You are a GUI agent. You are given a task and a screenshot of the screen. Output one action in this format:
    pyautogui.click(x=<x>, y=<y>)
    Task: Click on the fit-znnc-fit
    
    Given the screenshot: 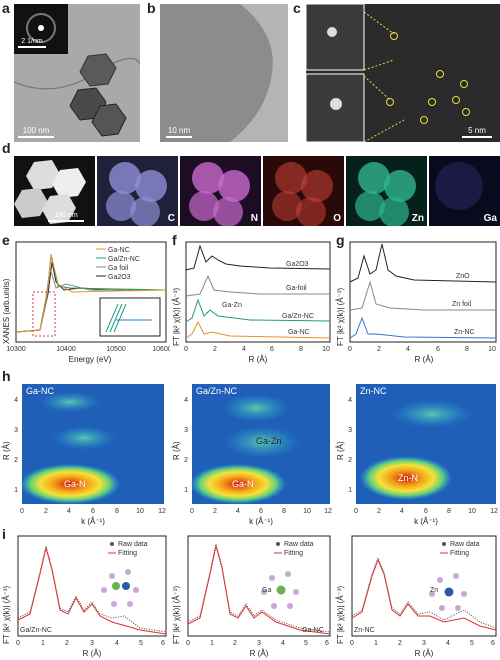 What is the action you would take?
    pyautogui.click(x=424, y=594)
    